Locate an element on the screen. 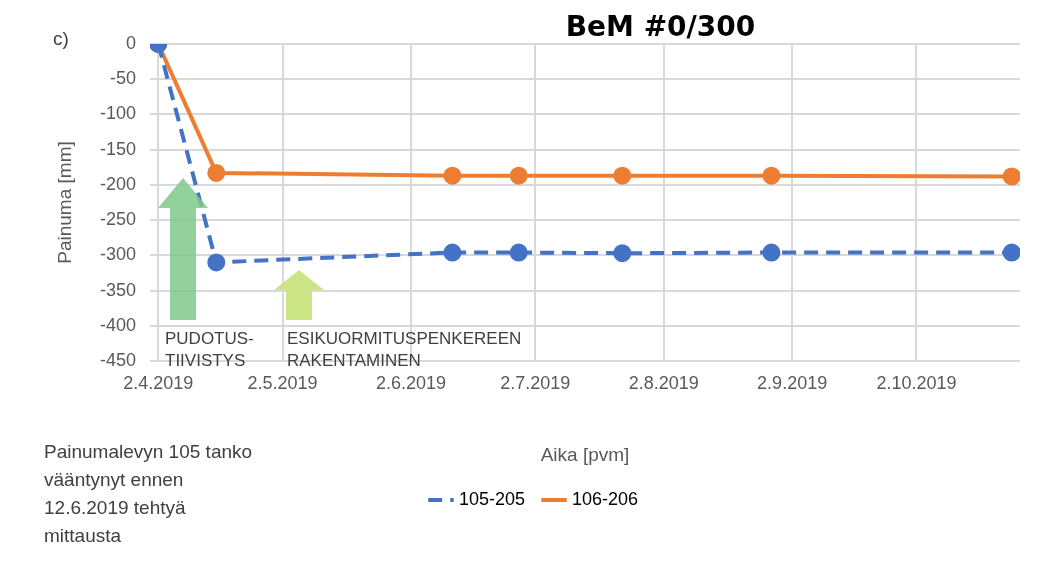 The height and width of the screenshot is (567, 1051). annotation: PUDOTUS- TIIVISTYS is located at coordinates (209, 350).